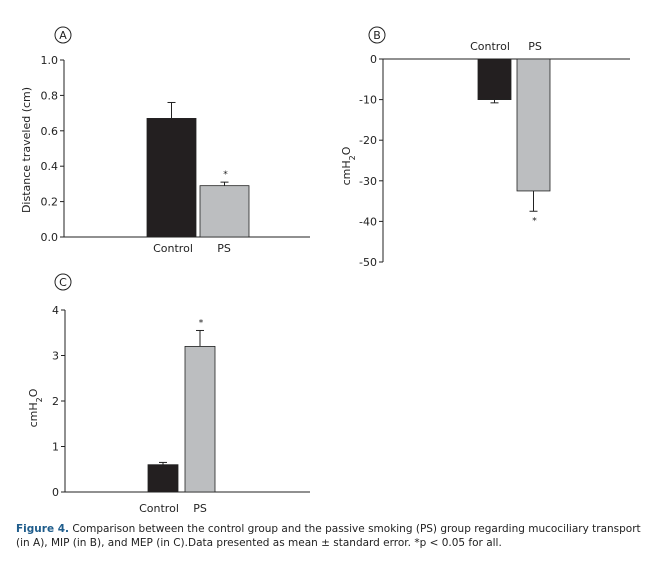 Image resolution: width=660 pixels, height=574 pixels. What do you see at coordinates (55, 492) in the screenshot?
I see `panel-c-y-tick-label: 0` at bounding box center [55, 492].